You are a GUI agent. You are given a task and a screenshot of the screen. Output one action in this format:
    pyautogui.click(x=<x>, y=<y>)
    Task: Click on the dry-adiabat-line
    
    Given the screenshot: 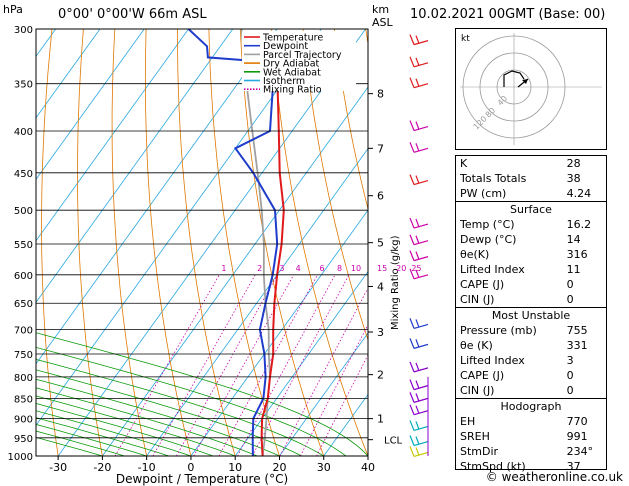 What is the action you would take?
    pyautogui.click(x=90, y=242)
    